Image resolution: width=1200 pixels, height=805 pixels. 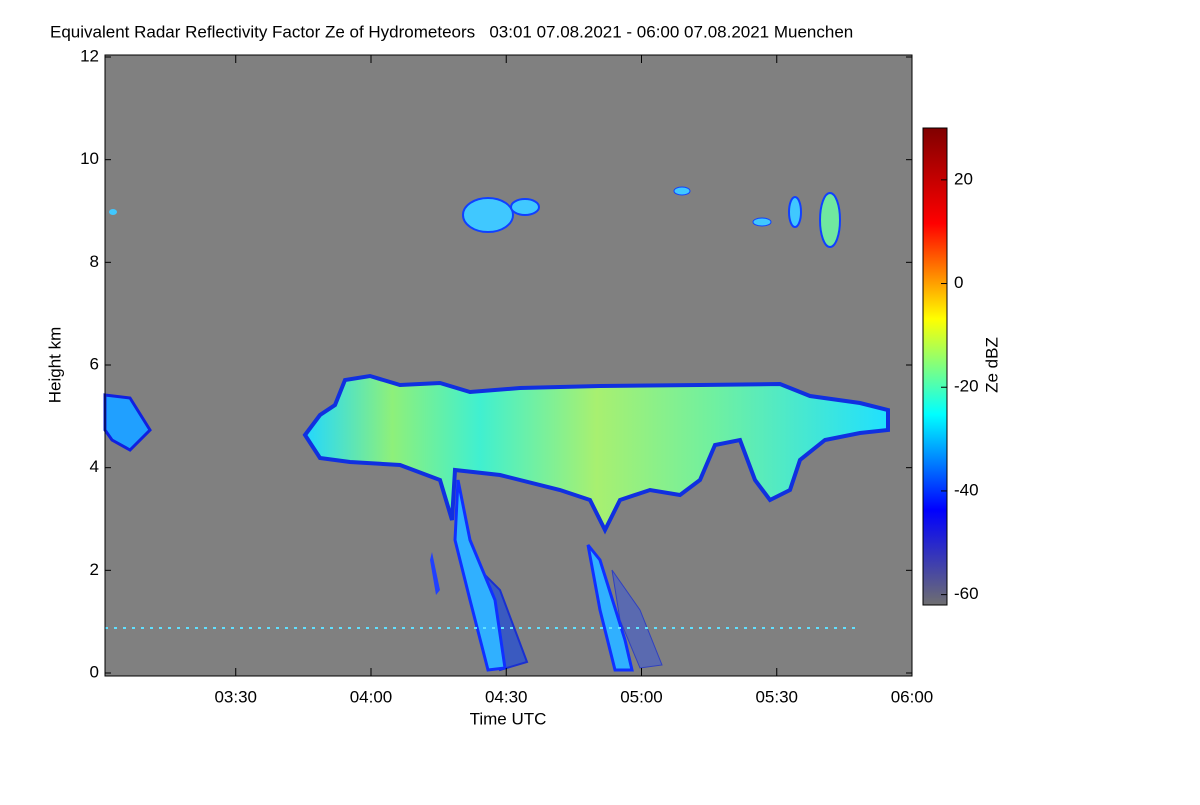 What do you see at coordinates (641, 696) in the screenshot?
I see `x-tick-label: 05:00` at bounding box center [641, 696].